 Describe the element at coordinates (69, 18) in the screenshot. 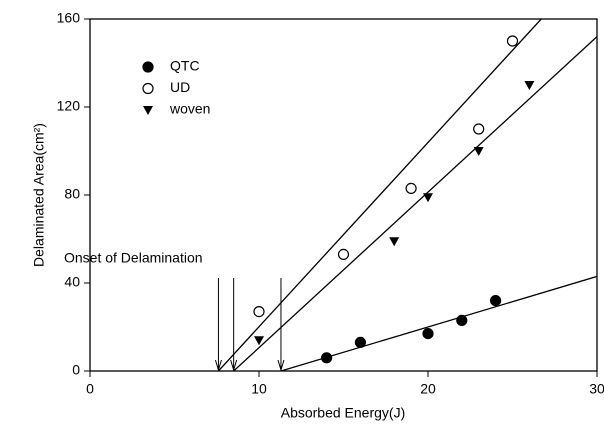

I see `y-tick-label: 160` at that location.